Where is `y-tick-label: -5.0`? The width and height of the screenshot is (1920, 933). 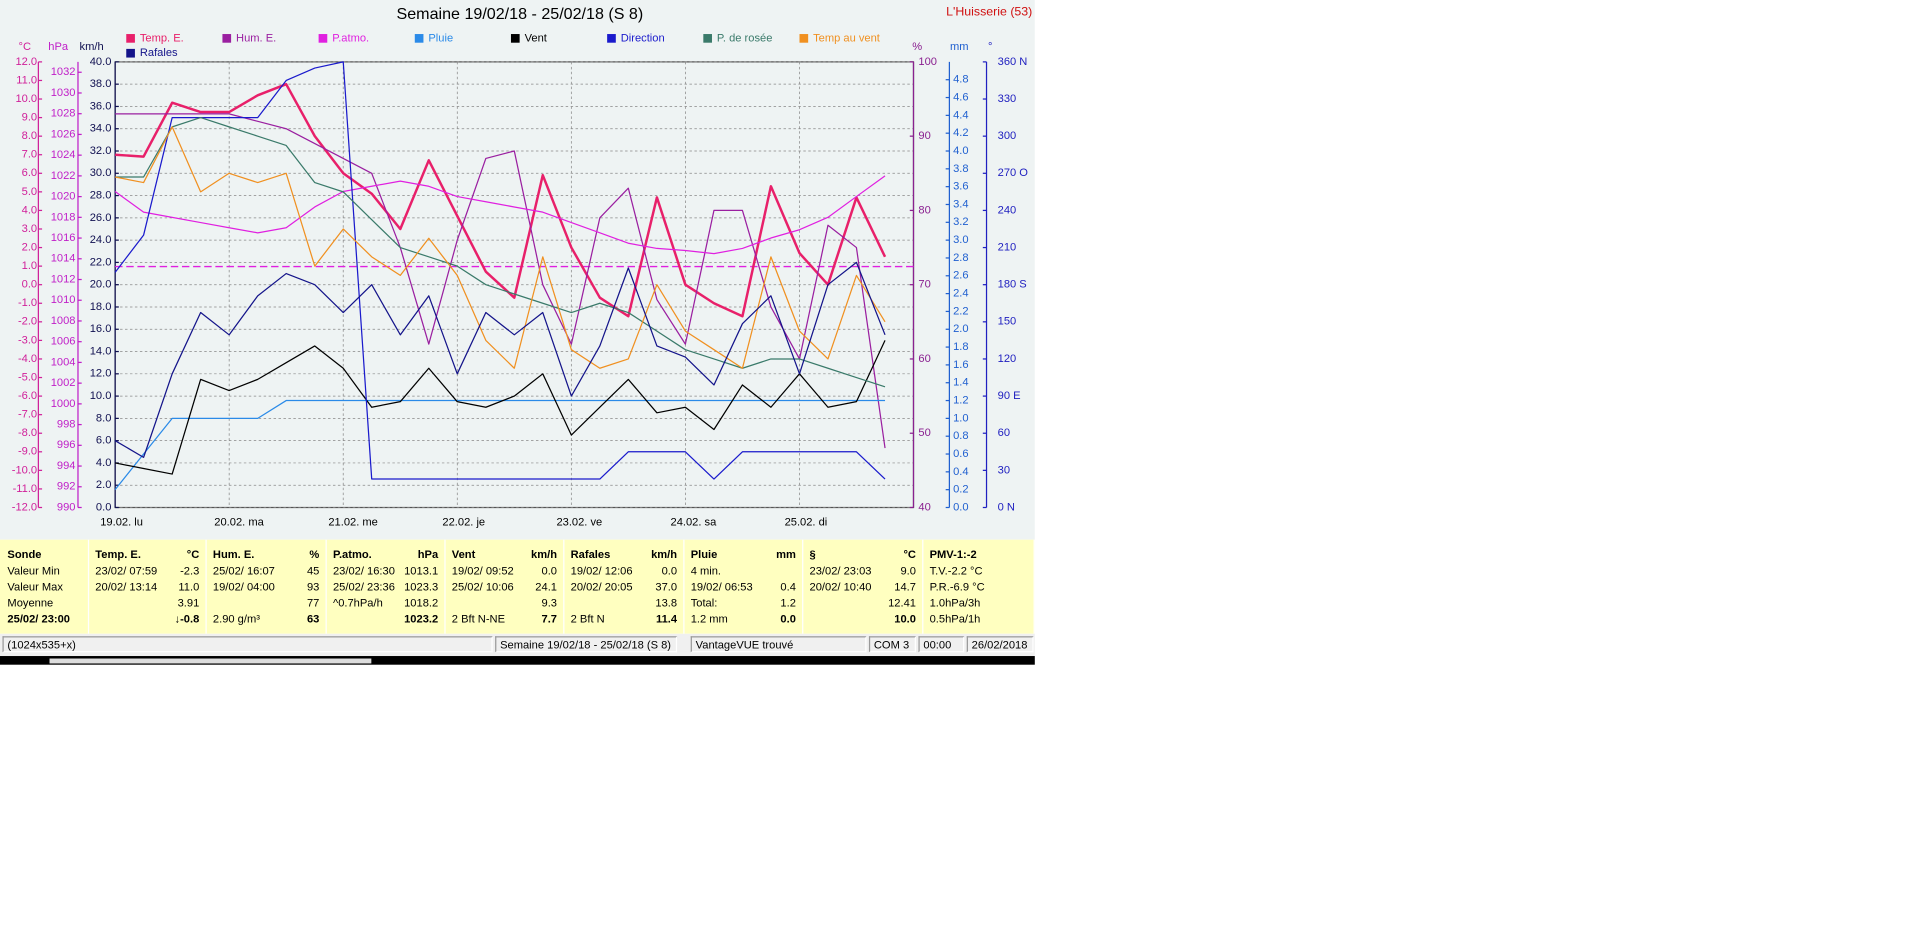 y-tick-label: -5.0 is located at coordinates (27, 377).